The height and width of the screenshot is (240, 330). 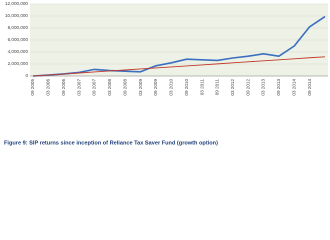 What do you see at coordinates (171, 87) in the screenshot?
I see `x-tick-label: 03 2010` at bounding box center [171, 87].